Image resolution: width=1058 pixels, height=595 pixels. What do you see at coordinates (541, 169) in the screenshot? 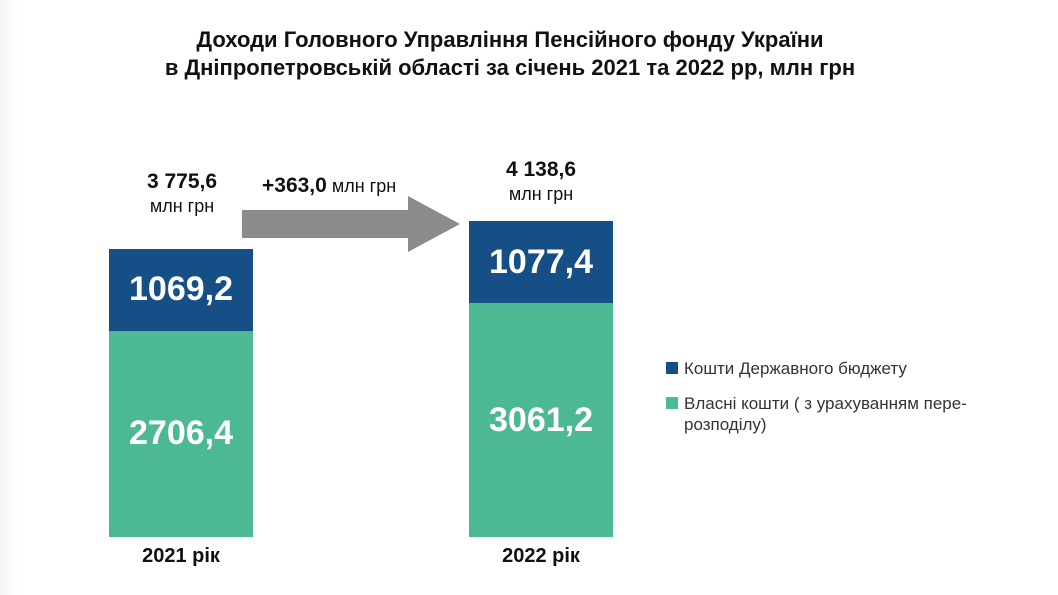
I see `total-value-2022: 4 138,6` at bounding box center [541, 169].